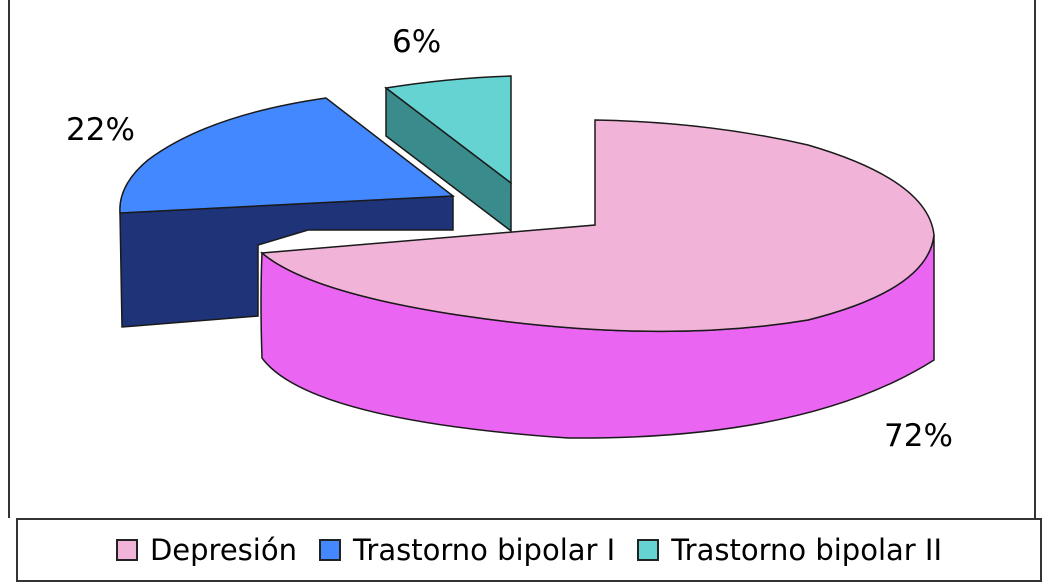 The width and height of the screenshot is (1049, 588). I want to click on data-label-trastorno-bipolar-ii: 6%, so click(416, 42).